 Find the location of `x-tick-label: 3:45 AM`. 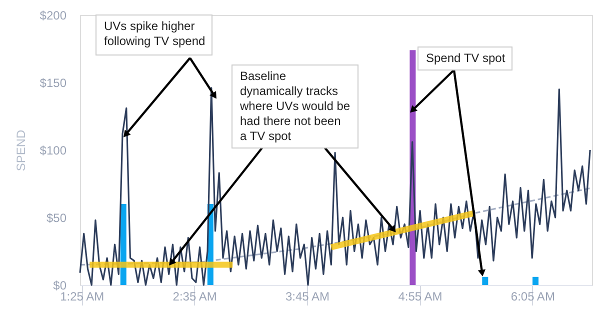

x-tick-label: 3:45 AM is located at coordinates (308, 297).